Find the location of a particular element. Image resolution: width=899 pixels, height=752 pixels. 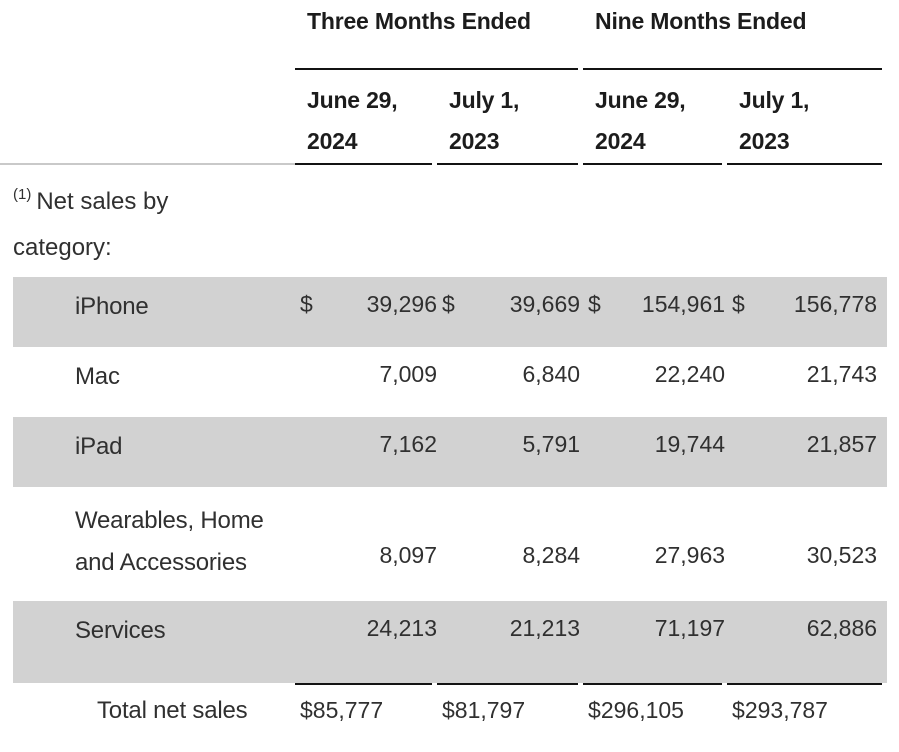

table-row-services: Services 24,213 21,213 71,197 62,886 is located at coordinates (450, 642).